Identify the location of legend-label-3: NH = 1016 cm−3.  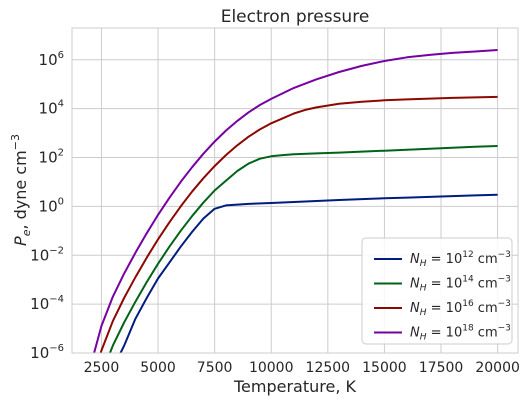
(460, 308).